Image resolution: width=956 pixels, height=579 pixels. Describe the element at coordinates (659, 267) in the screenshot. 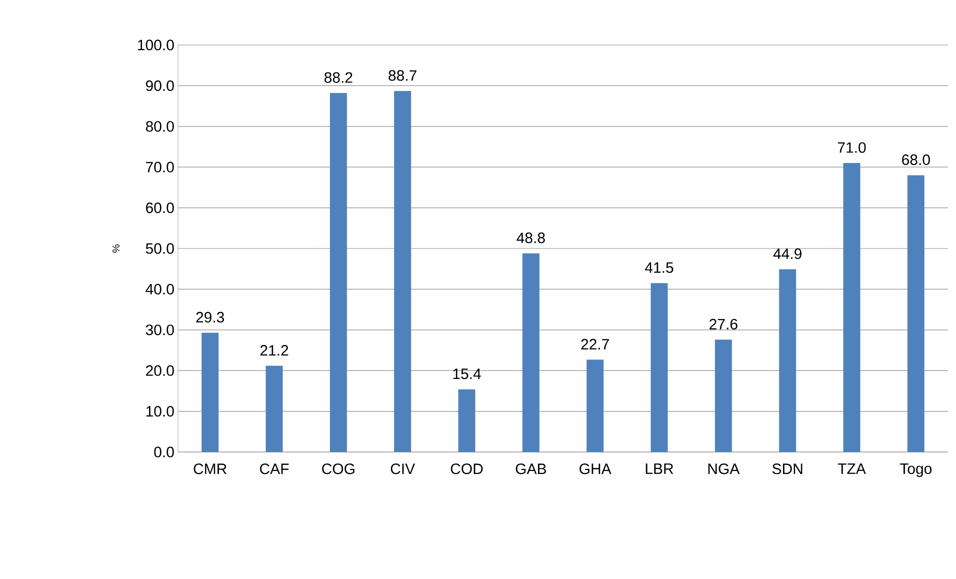

I see `data-label: 41.5` at that location.